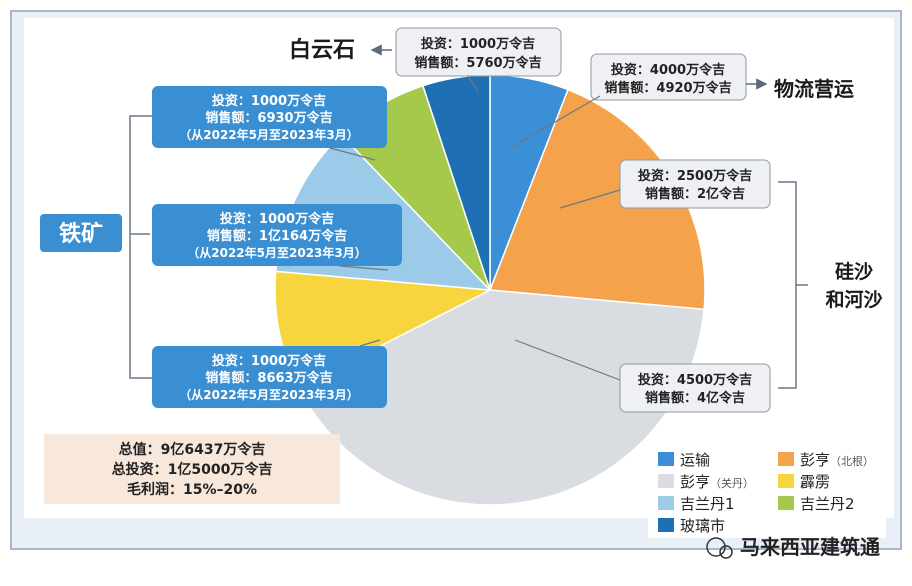 Image resolution: width=912 pixels, height=586 pixels. What do you see at coordinates (853, 299) in the screenshot?
I see `label-guisha-line-2: 和河沙` at bounding box center [853, 299].